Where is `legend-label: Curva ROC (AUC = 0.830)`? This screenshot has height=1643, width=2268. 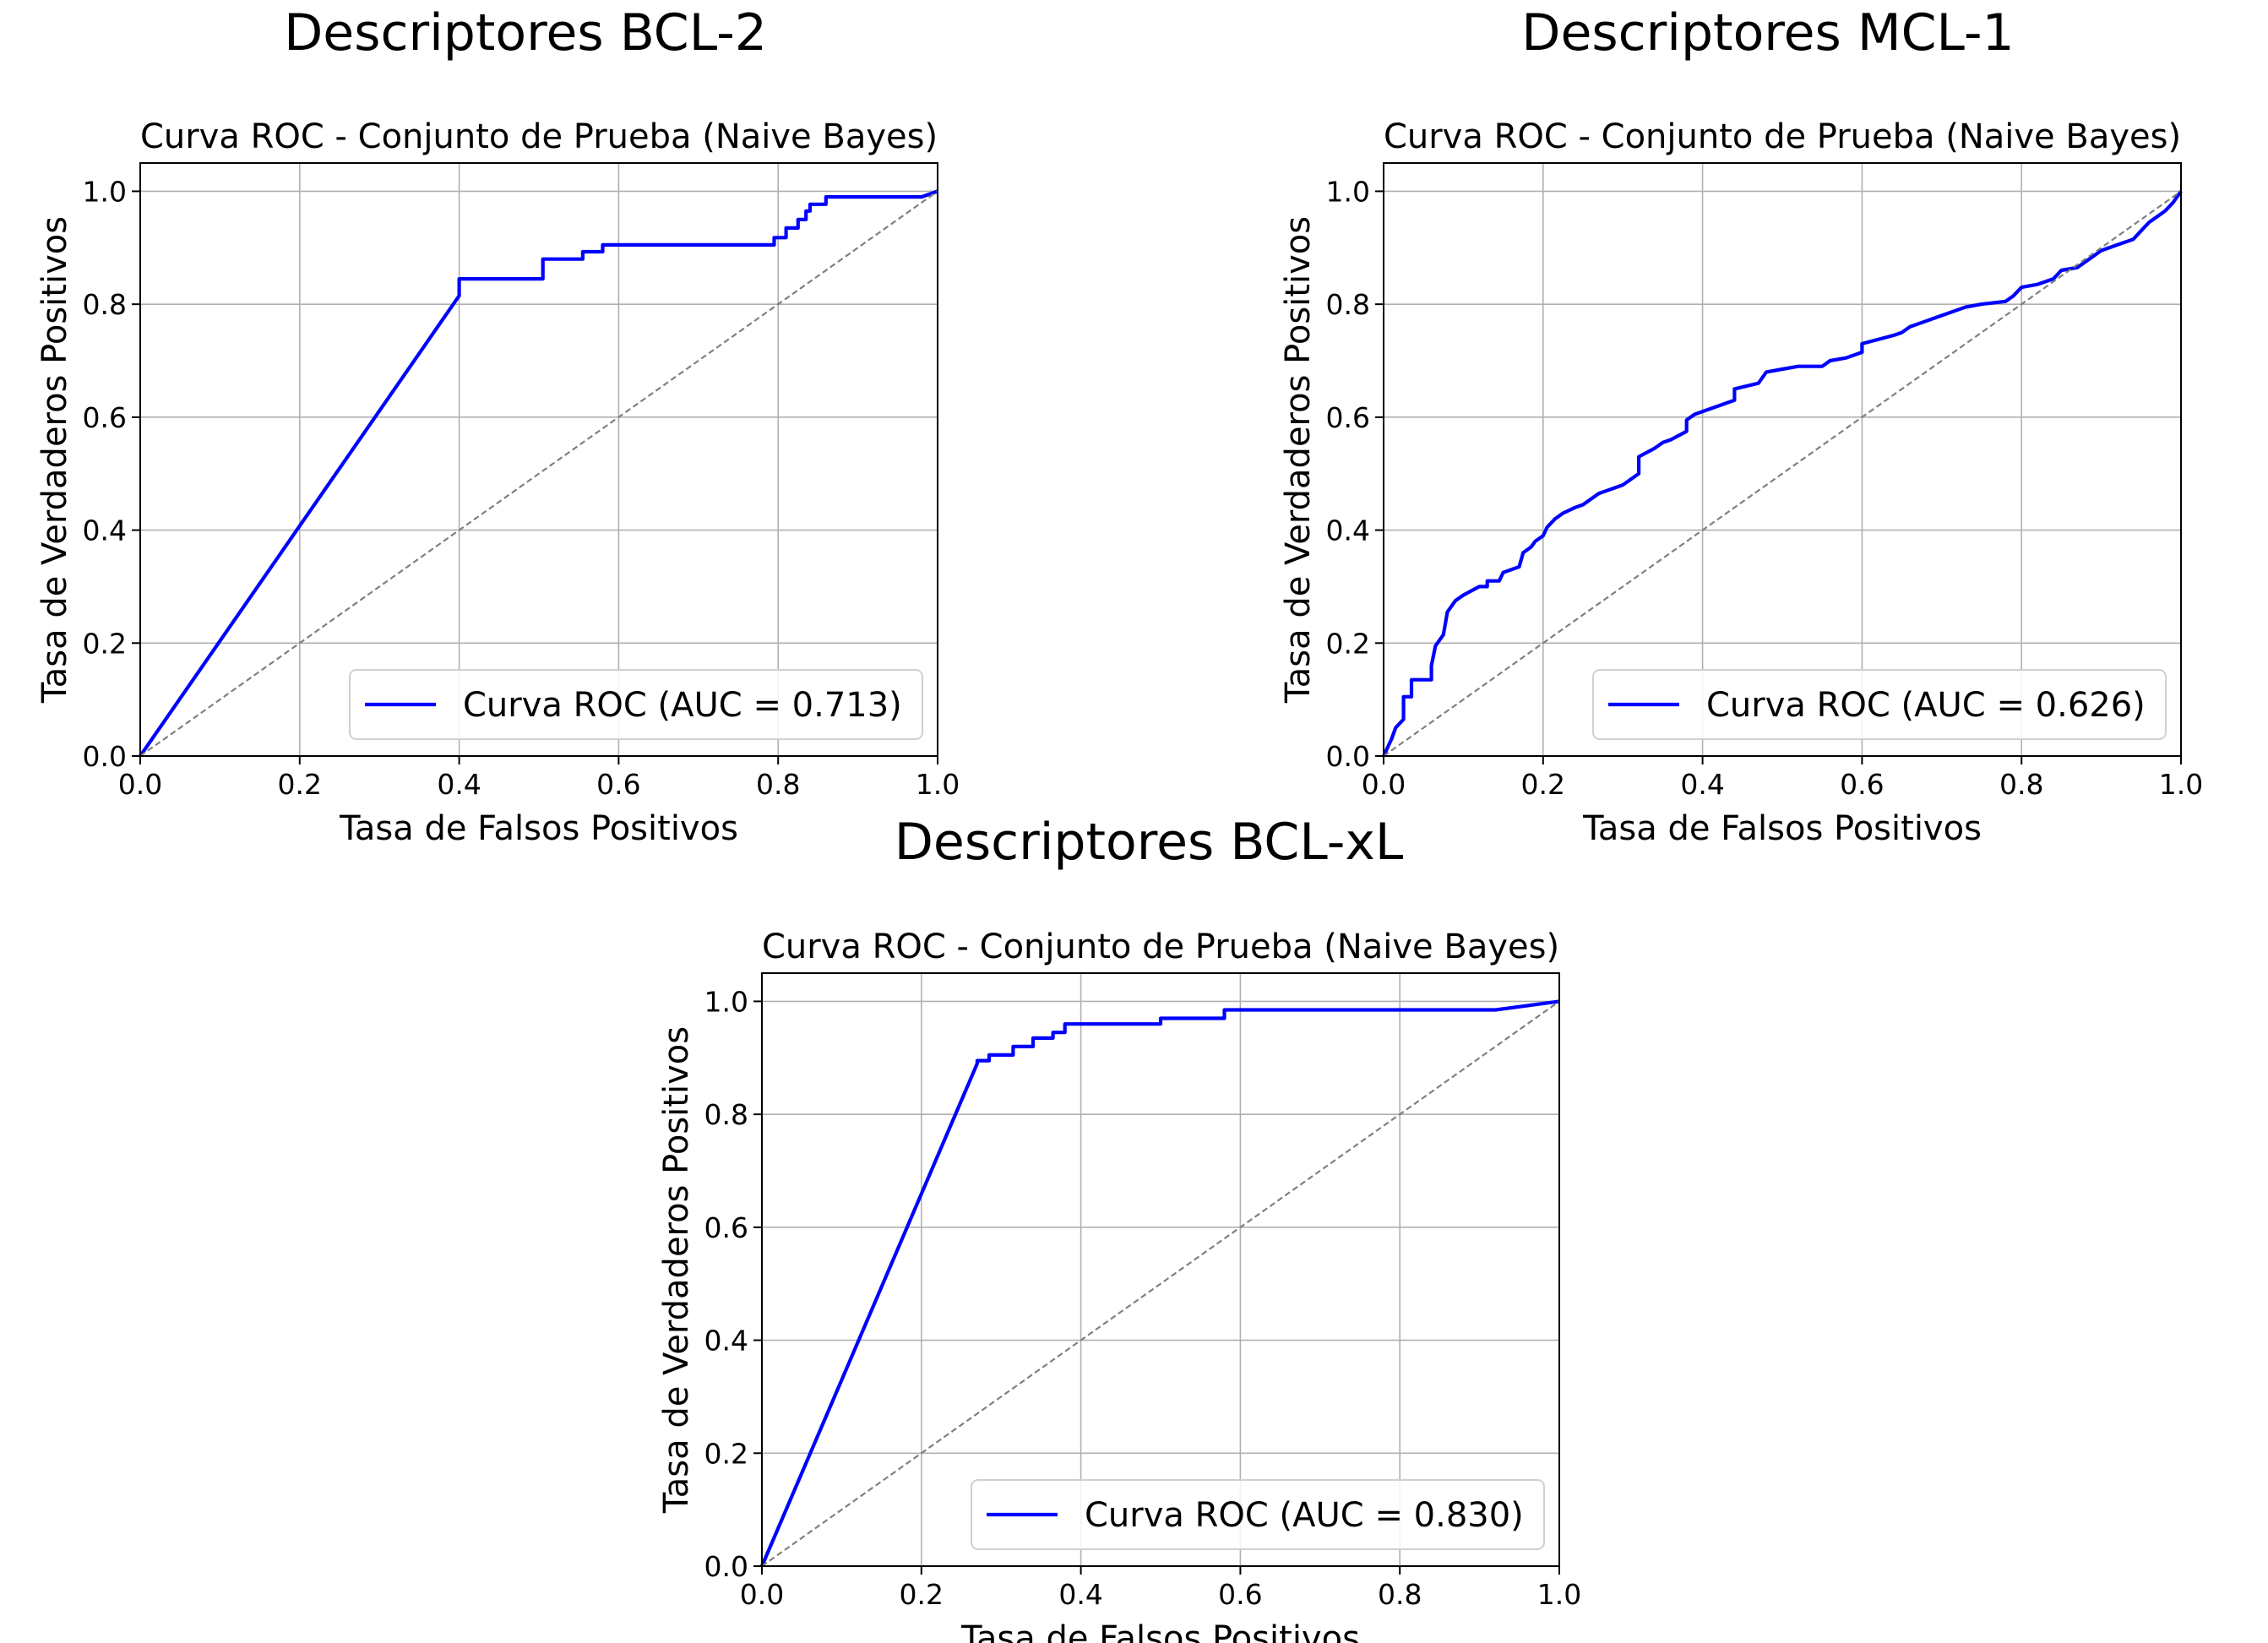 legend-label: Curva ROC (AUC = 0.830) is located at coordinates (1305, 1515).